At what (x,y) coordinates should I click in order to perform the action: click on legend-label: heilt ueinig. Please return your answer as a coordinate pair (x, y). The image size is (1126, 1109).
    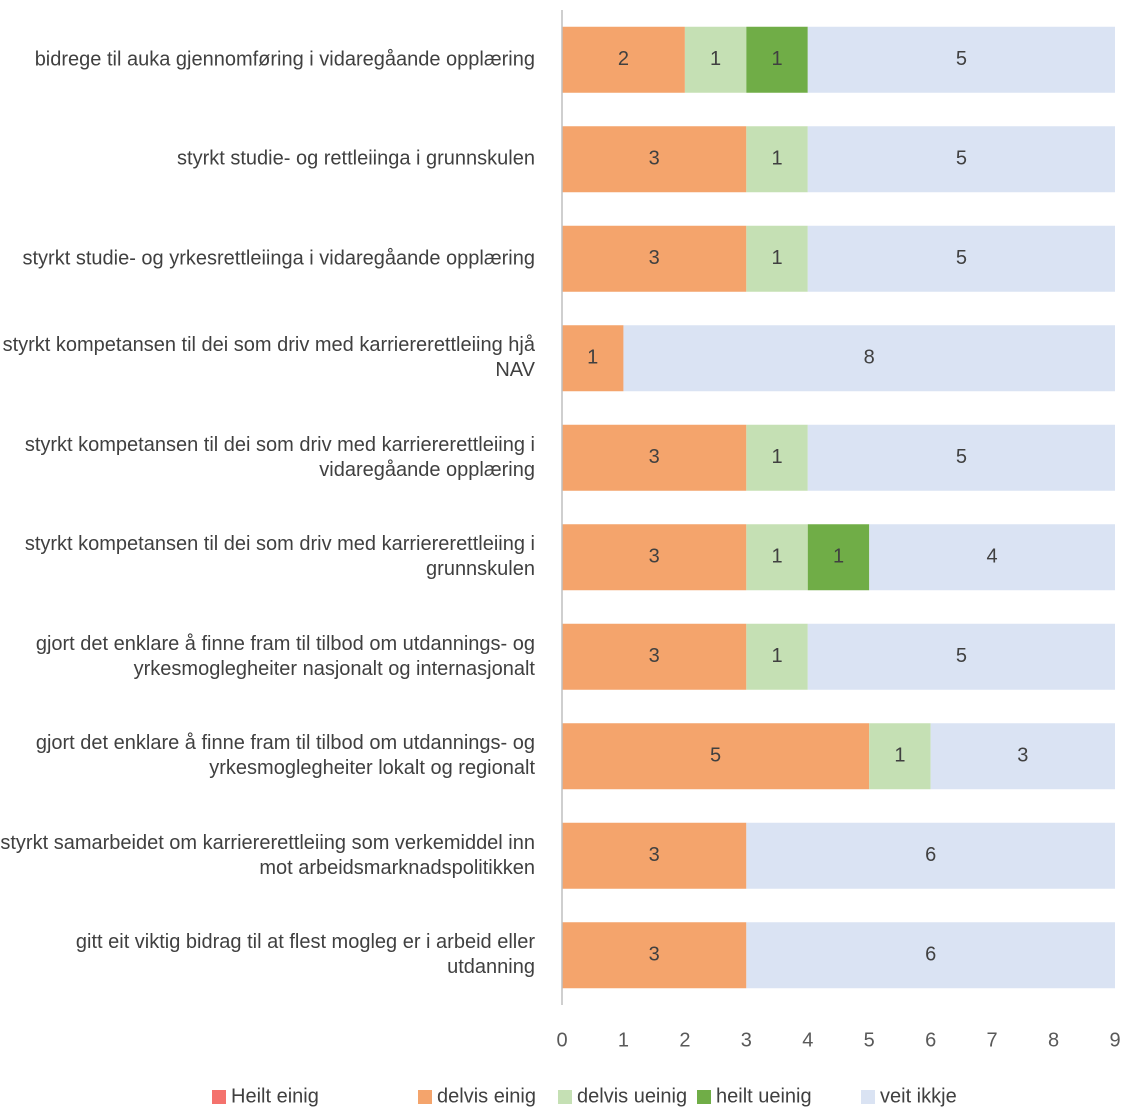
    Looking at the image, I should click on (764, 1096).